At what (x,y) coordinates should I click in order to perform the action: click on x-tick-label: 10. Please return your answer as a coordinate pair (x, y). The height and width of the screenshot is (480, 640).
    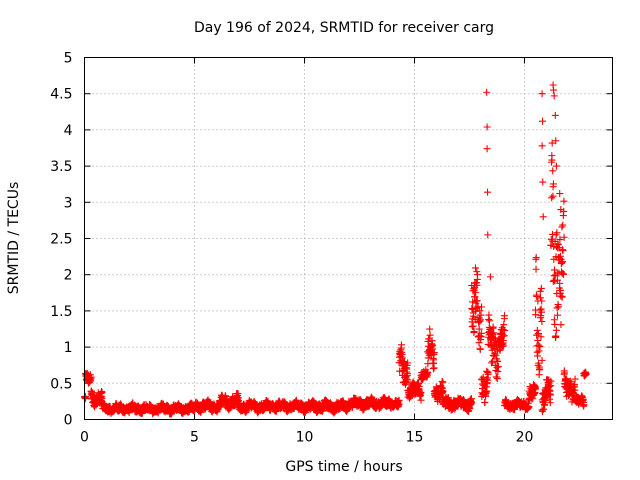
    Looking at the image, I should click on (305, 438).